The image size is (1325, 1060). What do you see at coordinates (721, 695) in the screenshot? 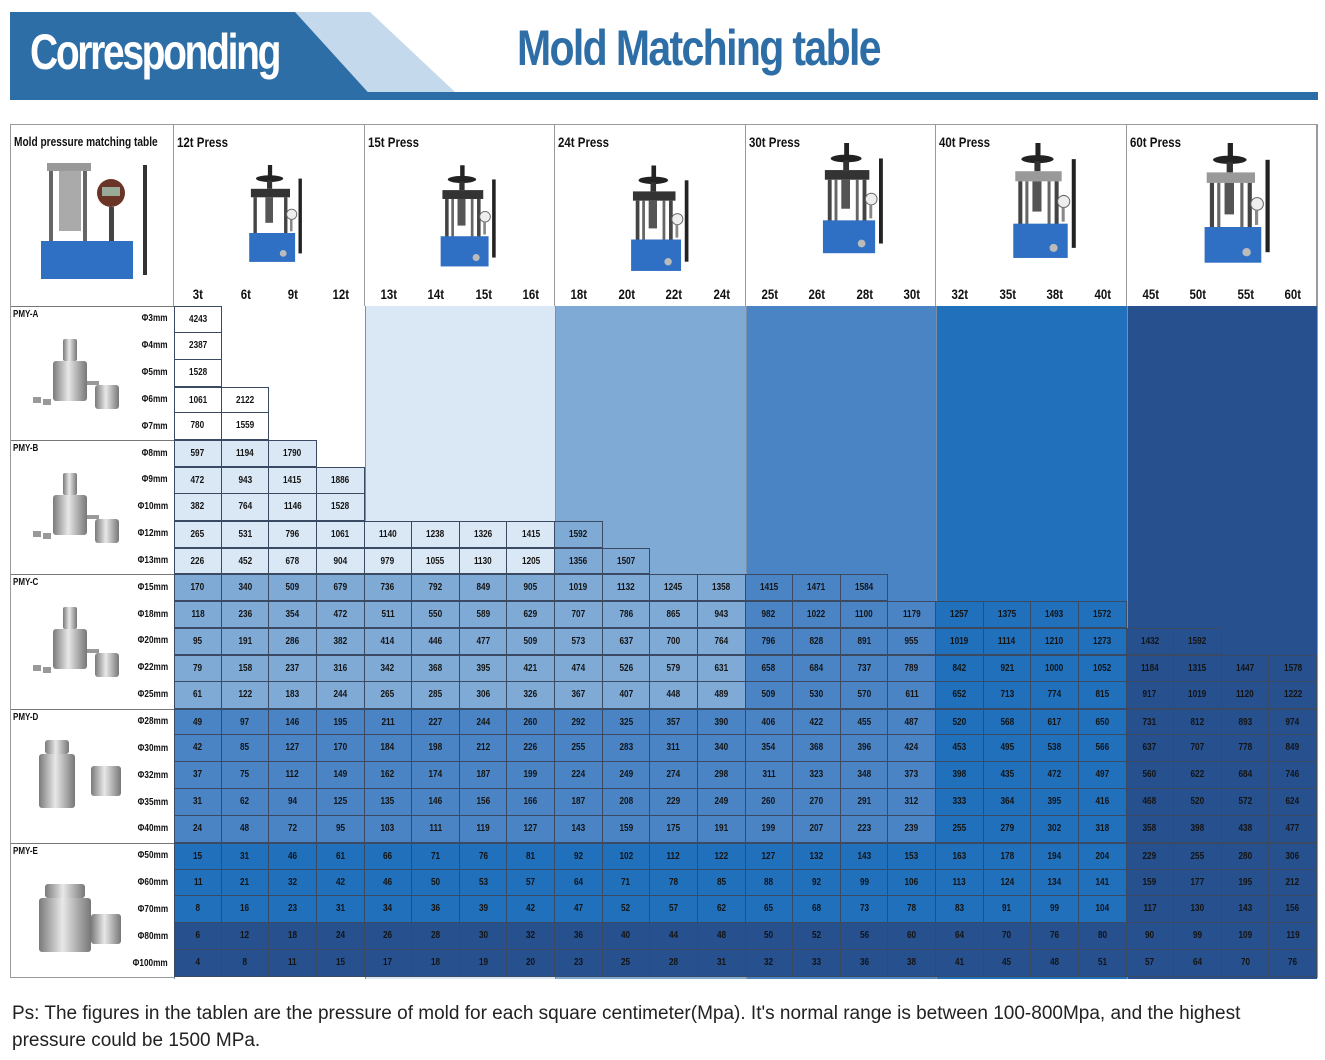
I see `pressure-cell: 489` at bounding box center [721, 695].